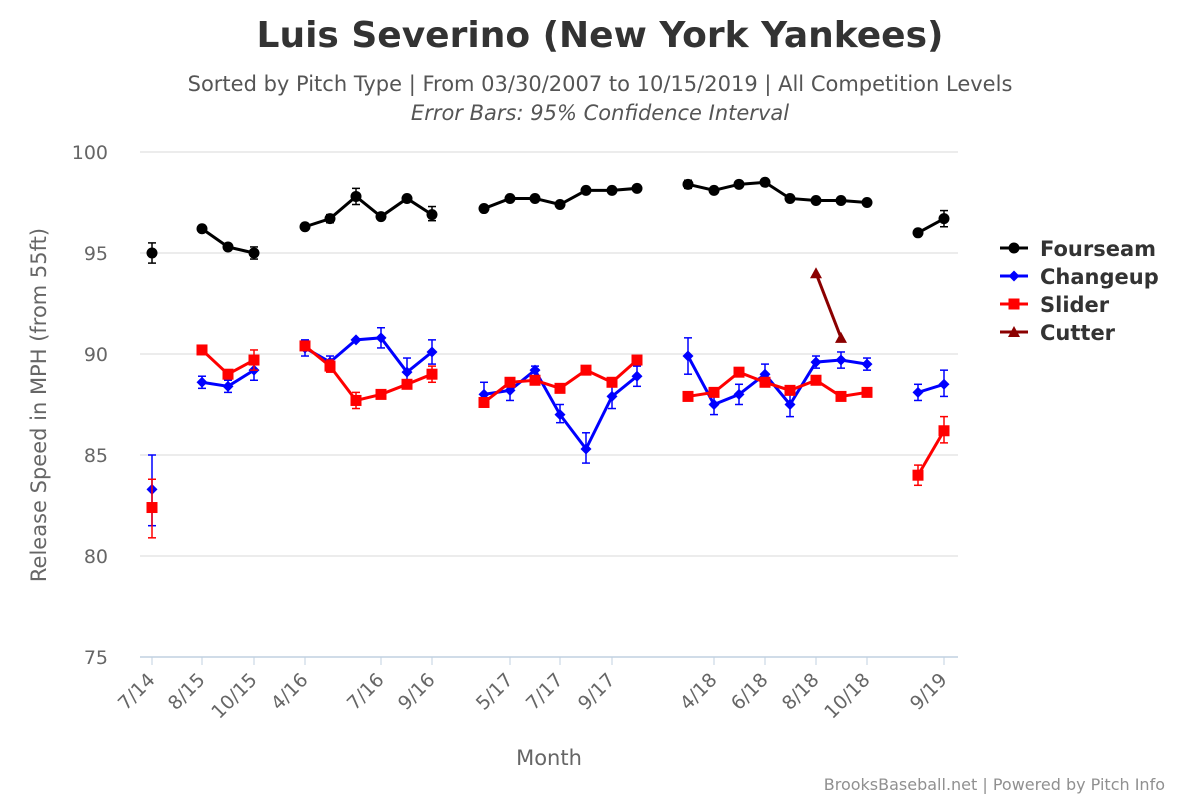 Image resolution: width=1200 pixels, height=800 pixels. What do you see at coordinates (1075, 305) in the screenshot?
I see `legend-label-slider: Slider` at bounding box center [1075, 305].